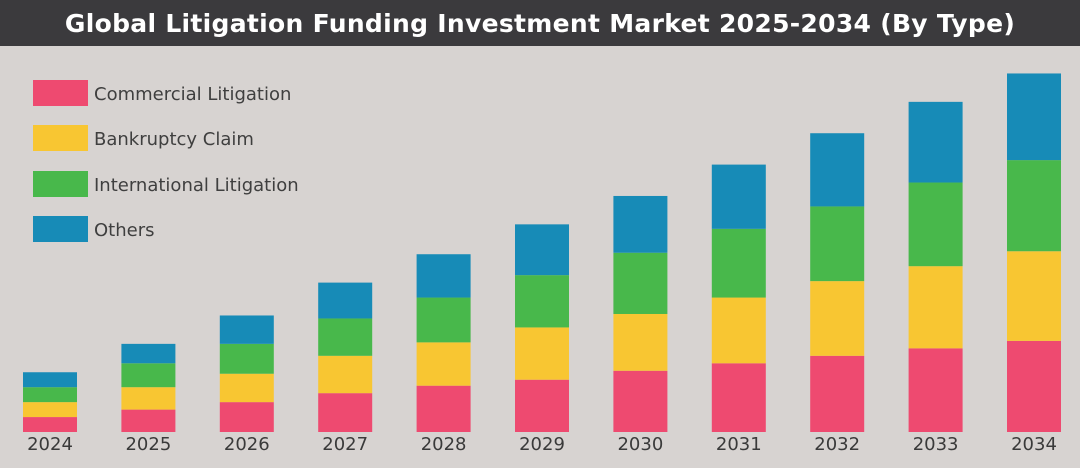 This screenshot has width=1080, height=468. I want to click on legend-label-international-litigation: International Litigation, so click(196, 185).